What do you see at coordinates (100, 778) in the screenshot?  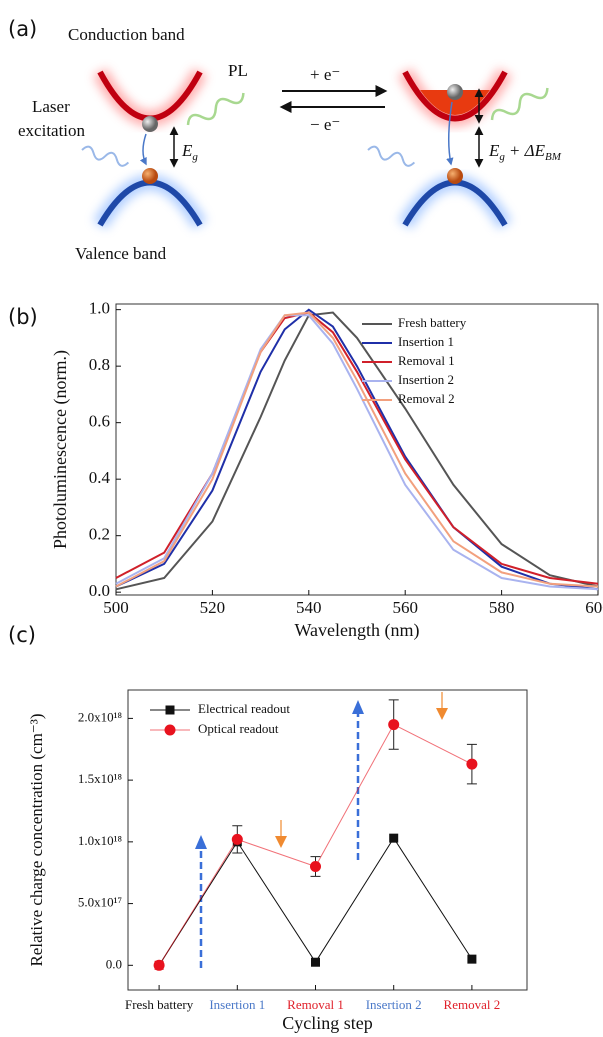 I see `y-tick-label: 1.5x10¹⁸` at bounding box center [100, 778].